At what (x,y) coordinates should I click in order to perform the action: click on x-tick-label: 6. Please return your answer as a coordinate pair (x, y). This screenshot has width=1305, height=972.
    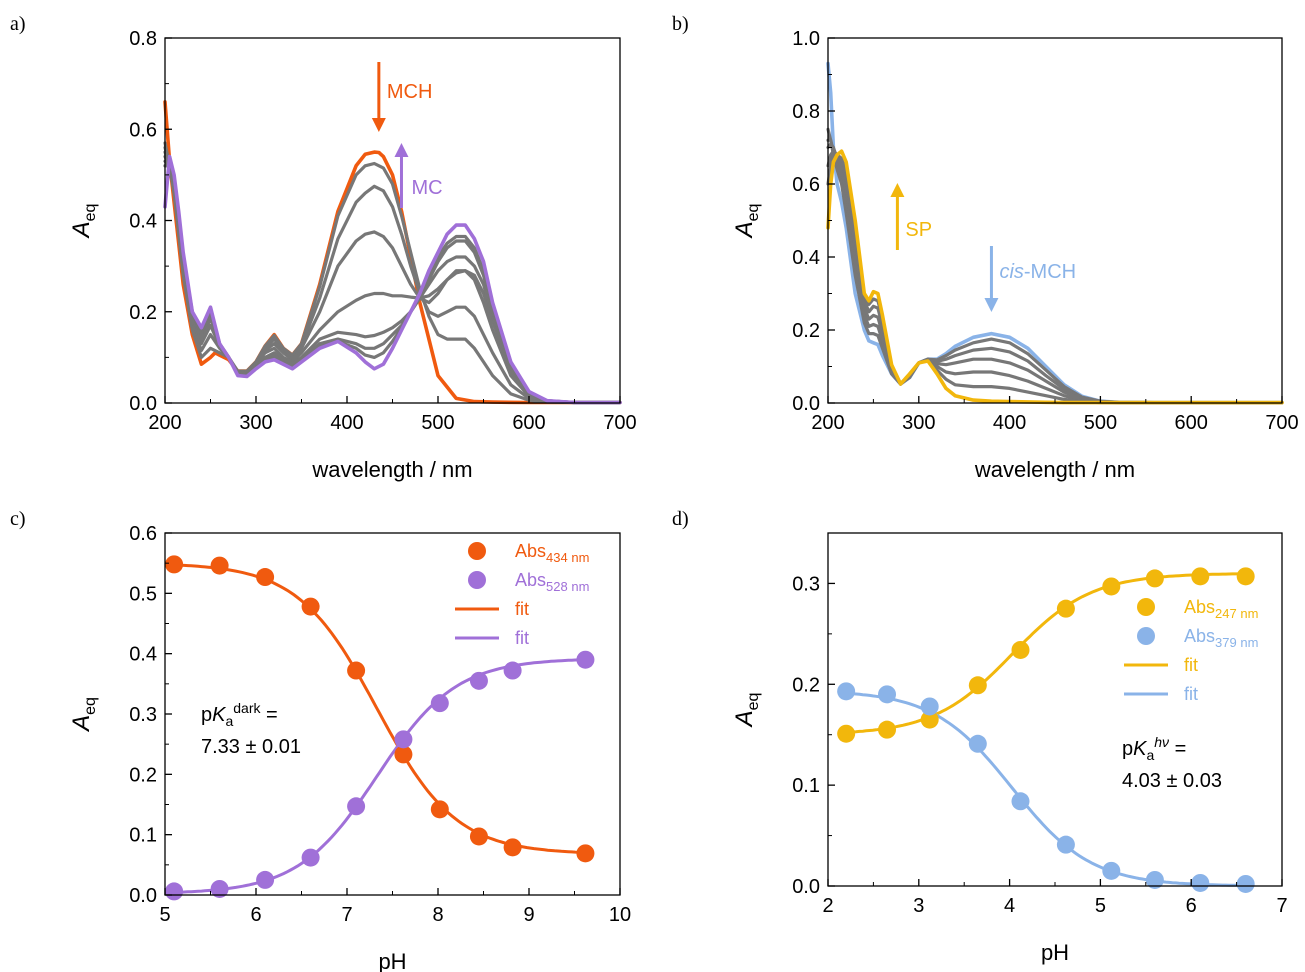
    Looking at the image, I should click on (255, 915).